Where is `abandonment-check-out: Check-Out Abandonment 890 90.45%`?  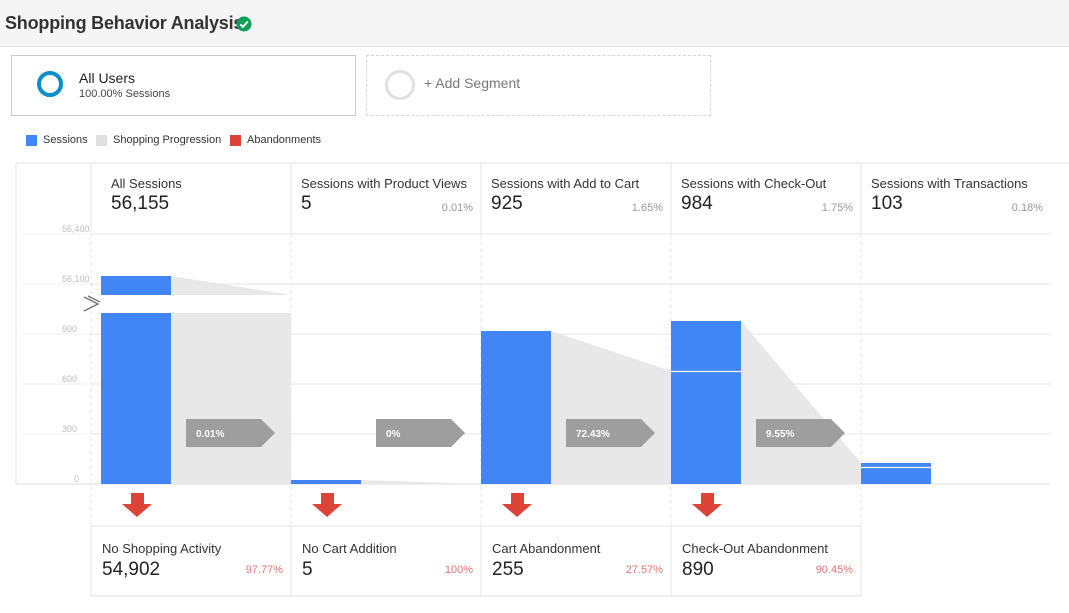 abandonment-check-out: Check-Out Abandonment 890 90.45% is located at coordinates (766, 561).